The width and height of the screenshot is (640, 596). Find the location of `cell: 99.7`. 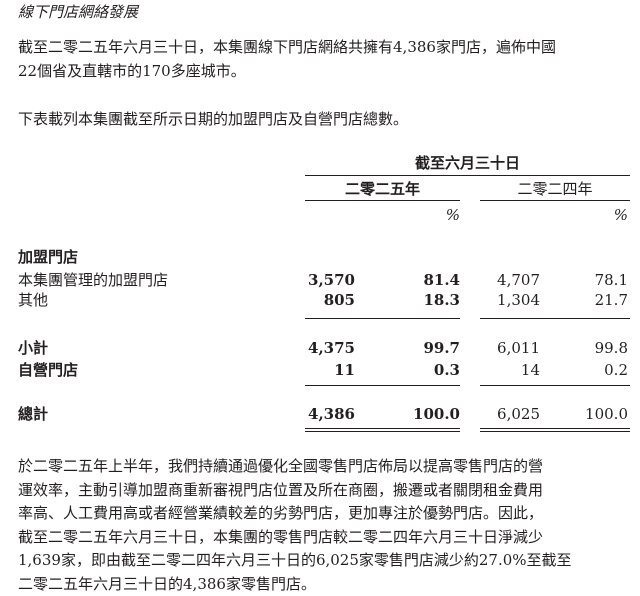

cell: 99.7 is located at coordinates (441, 348).